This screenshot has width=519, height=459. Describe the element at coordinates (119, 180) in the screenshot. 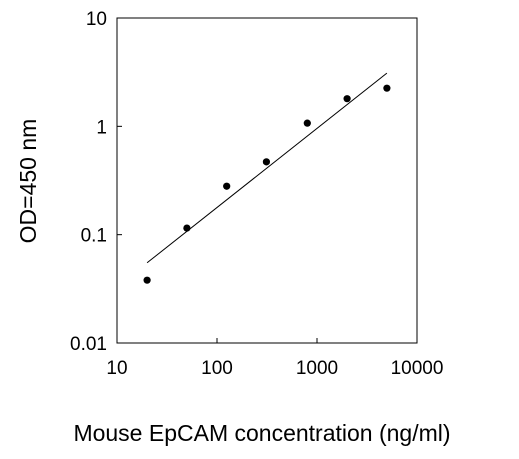

I see `y-axis-ticks` at that location.